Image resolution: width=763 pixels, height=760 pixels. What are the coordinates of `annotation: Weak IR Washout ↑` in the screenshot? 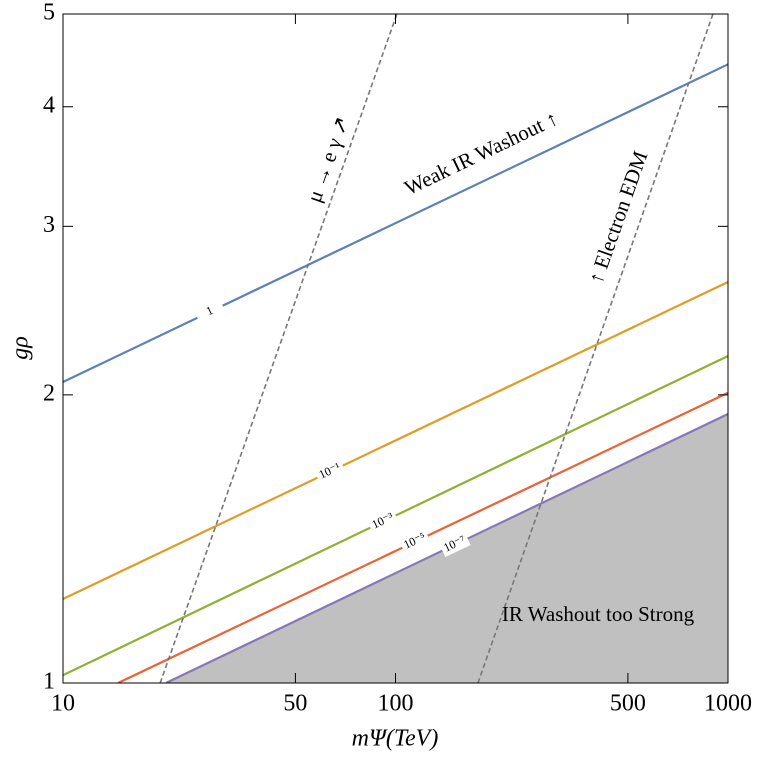 It's located at (481, 153).